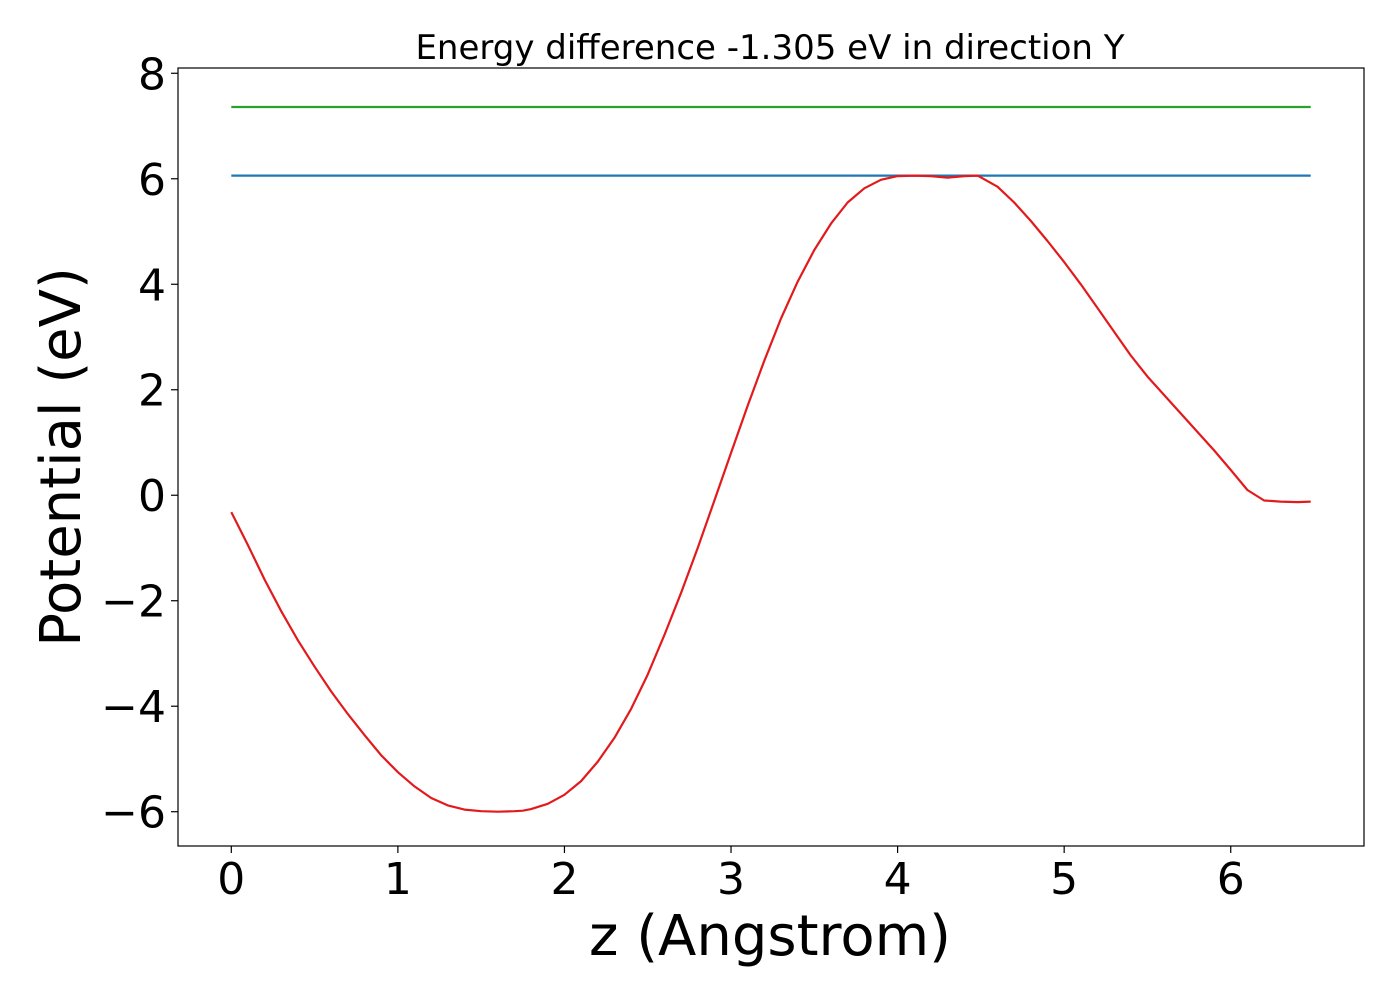 This screenshot has height=1000, width=1400. I want to click on y-tick-label: −6, so click(133, 813).